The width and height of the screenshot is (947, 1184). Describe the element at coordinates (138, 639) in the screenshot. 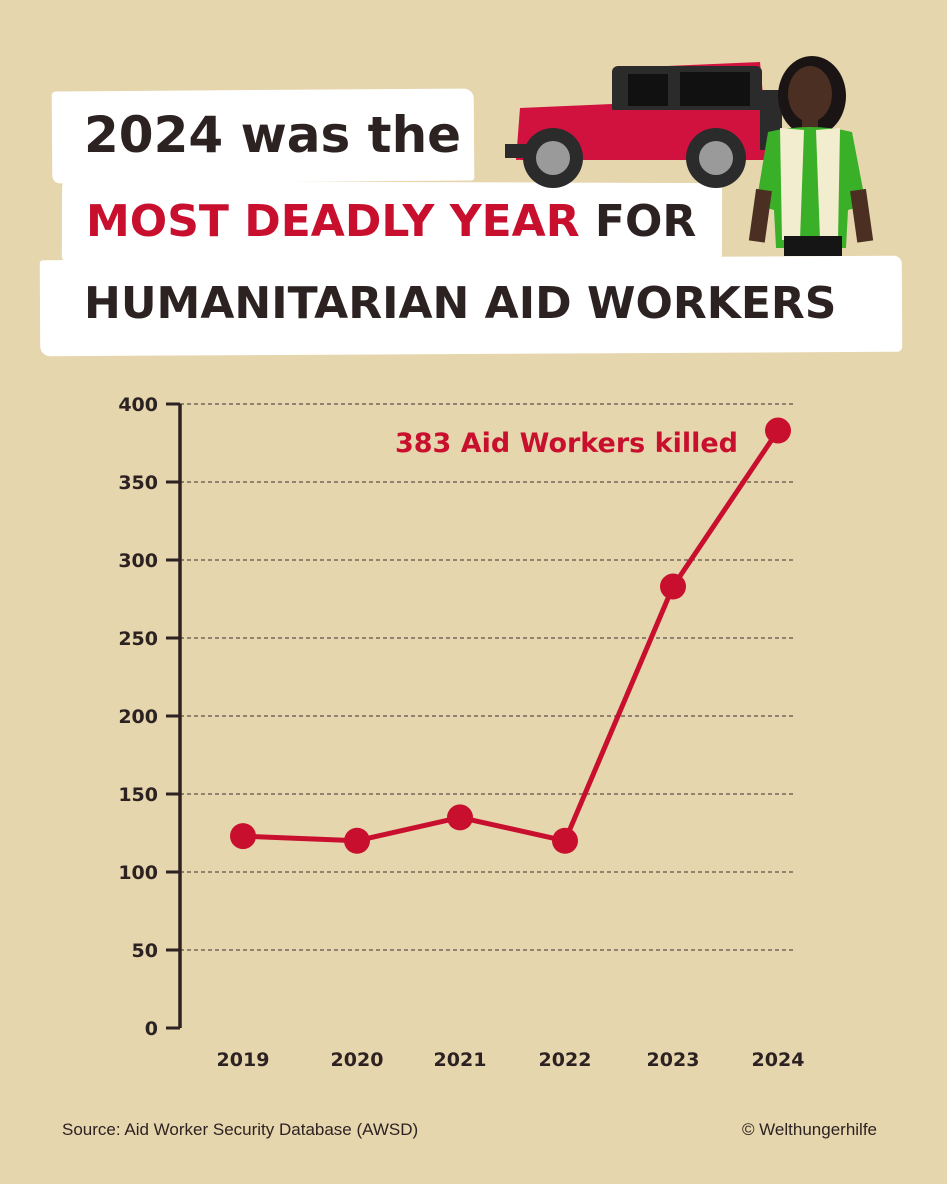

I see `y-tick-label: 250` at that location.